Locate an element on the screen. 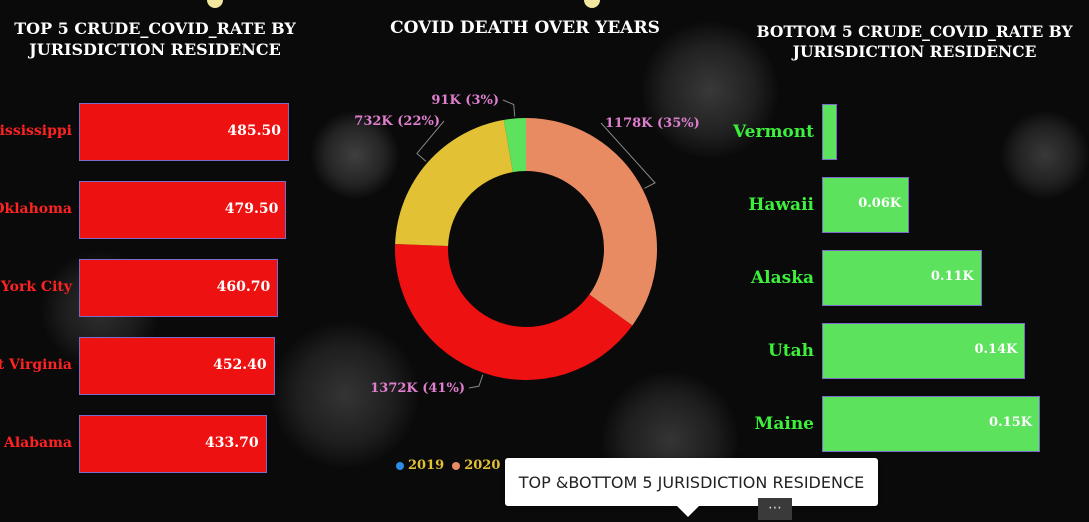 This screenshot has height=522, width=1089. bottom5-category-label: Maine is located at coordinates (784, 424).